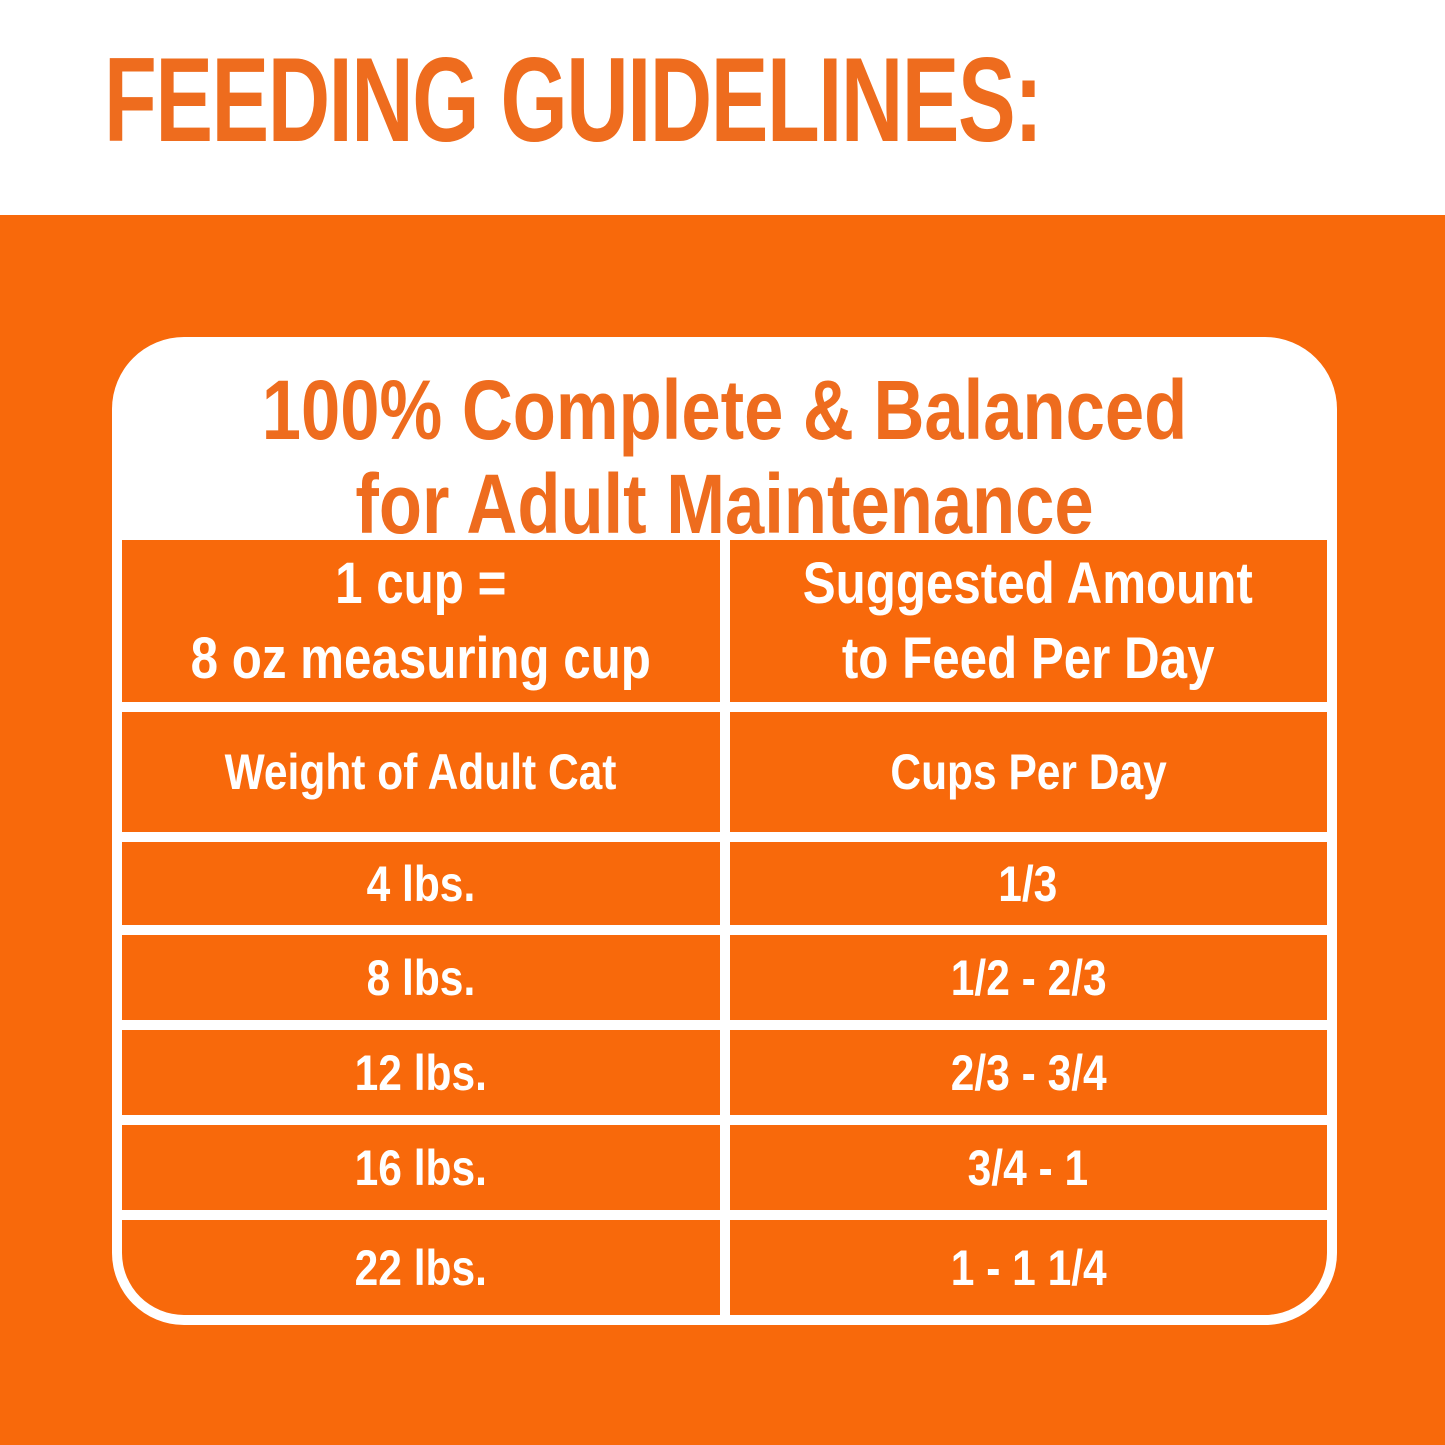  Describe the element at coordinates (1028, 977) in the screenshot. I see `table-row-cups: 1/2 - 2/3` at that location.